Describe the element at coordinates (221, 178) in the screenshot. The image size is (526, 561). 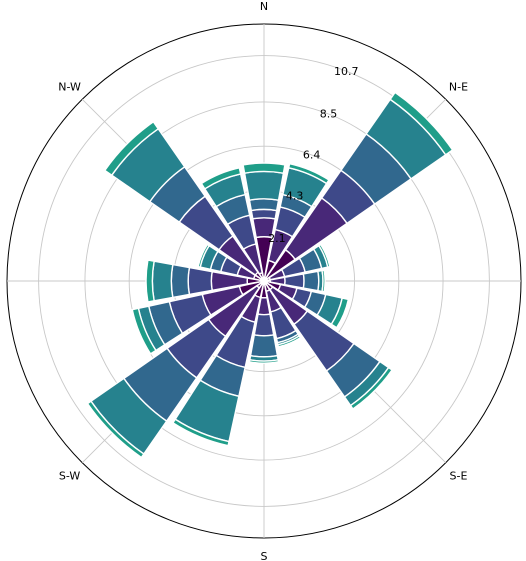
I see `bar-dir15-bin5` at that location.